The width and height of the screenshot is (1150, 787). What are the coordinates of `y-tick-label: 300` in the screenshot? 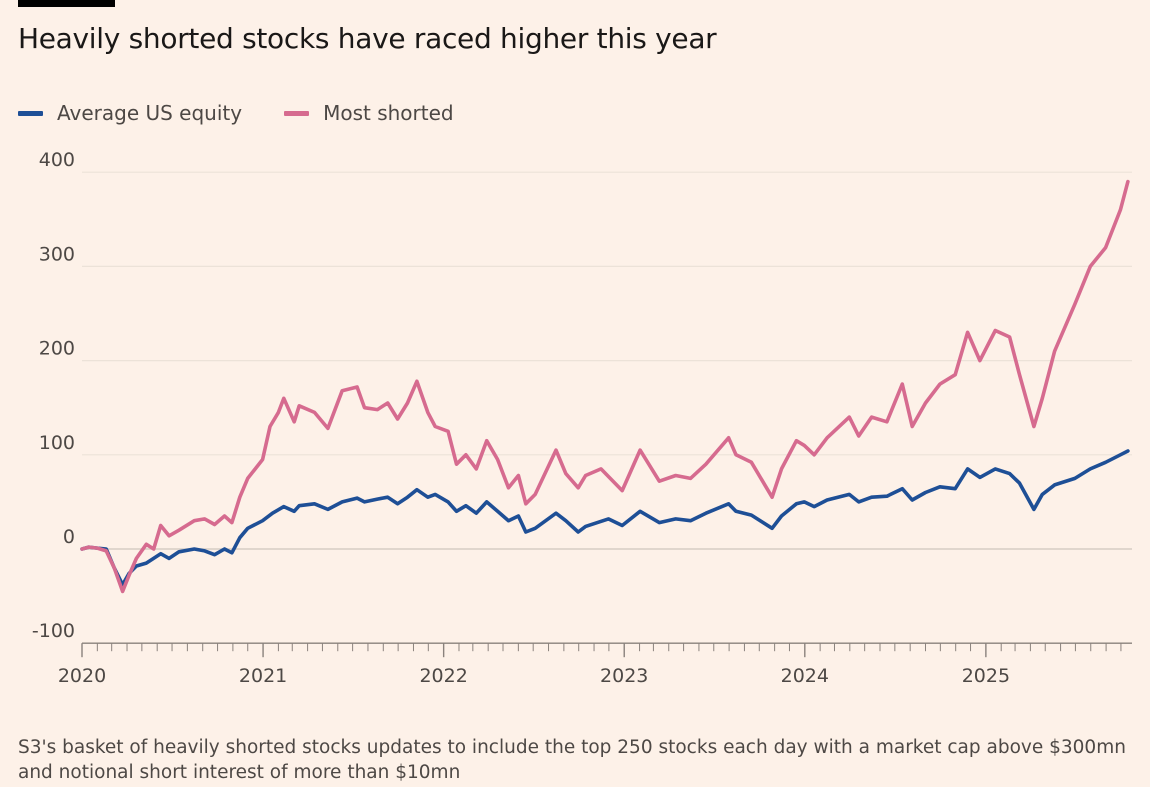 It's located at (57, 254).